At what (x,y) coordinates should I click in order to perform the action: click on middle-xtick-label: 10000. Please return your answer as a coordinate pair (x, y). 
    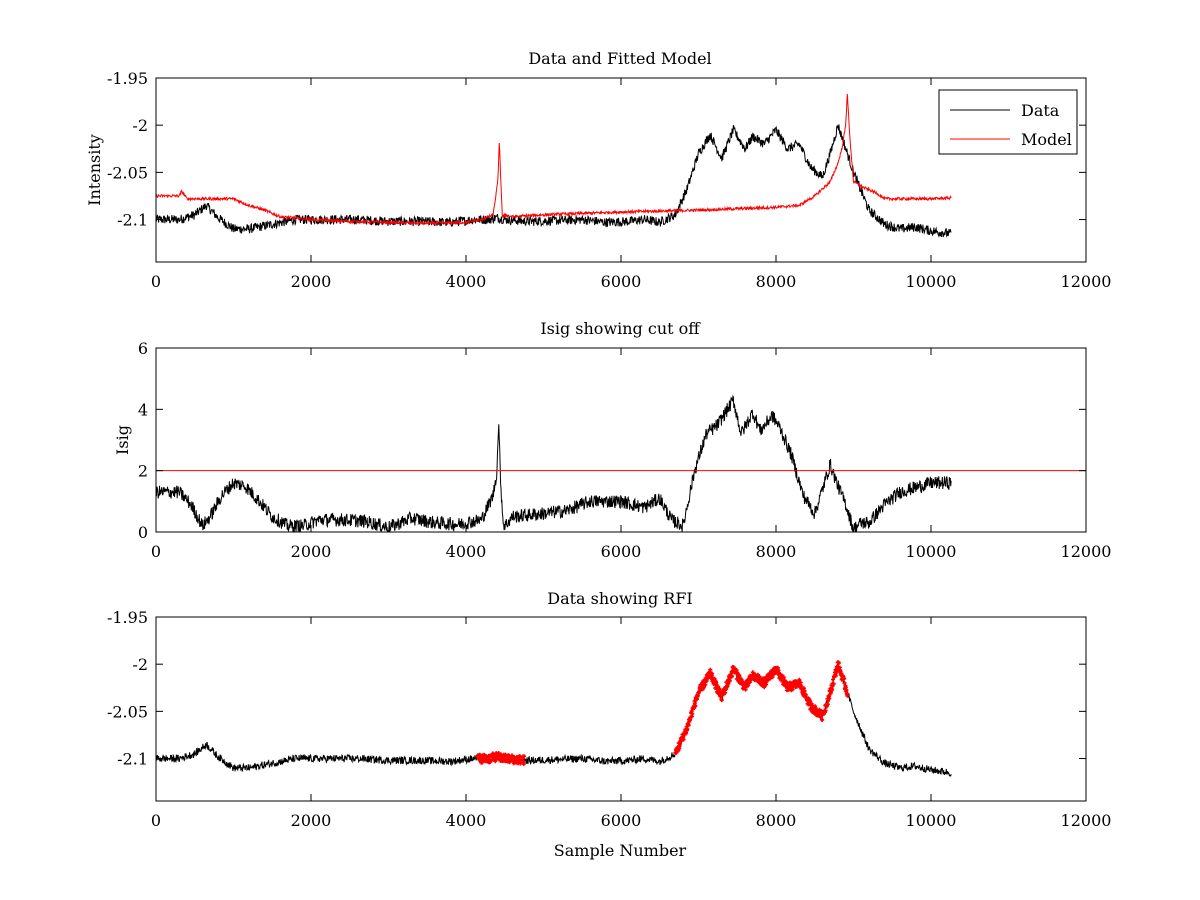
    Looking at the image, I should click on (931, 551).